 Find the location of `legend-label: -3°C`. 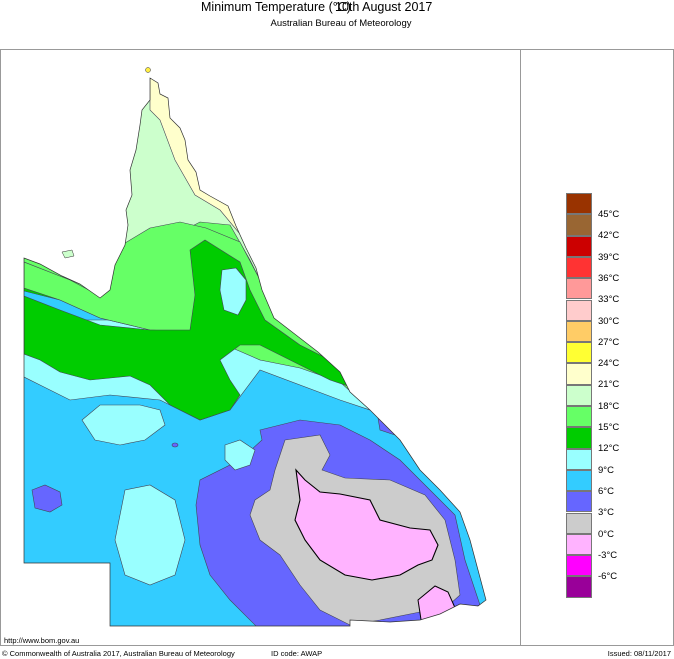

legend-label: -3°C is located at coordinates (608, 555).